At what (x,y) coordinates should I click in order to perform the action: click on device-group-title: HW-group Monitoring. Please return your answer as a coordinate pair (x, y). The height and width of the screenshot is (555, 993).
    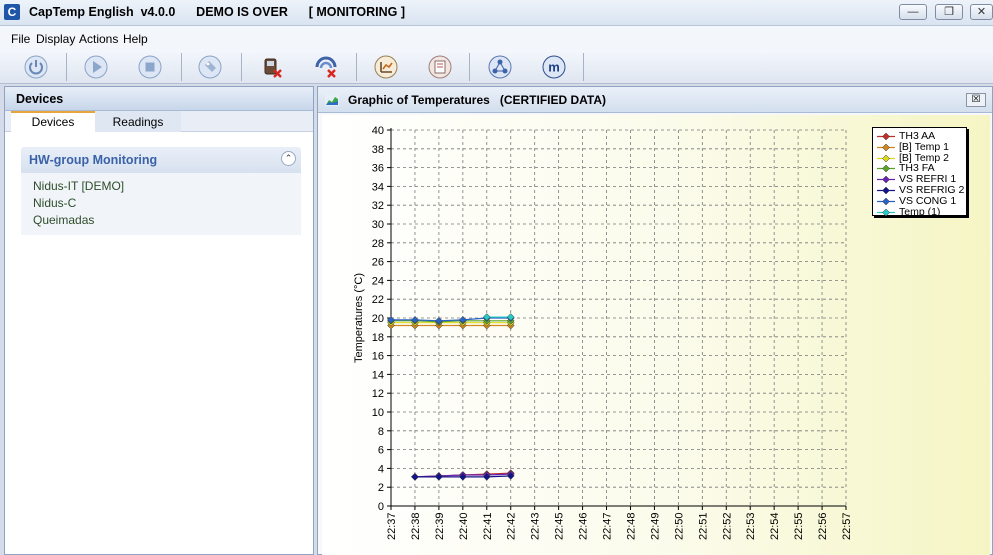
    Looking at the image, I should click on (93, 160).